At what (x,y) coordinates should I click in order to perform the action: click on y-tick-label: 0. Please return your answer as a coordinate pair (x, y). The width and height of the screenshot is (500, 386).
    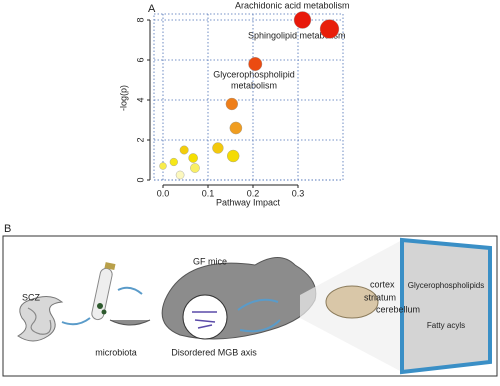
    Looking at the image, I should click on (140, 179).